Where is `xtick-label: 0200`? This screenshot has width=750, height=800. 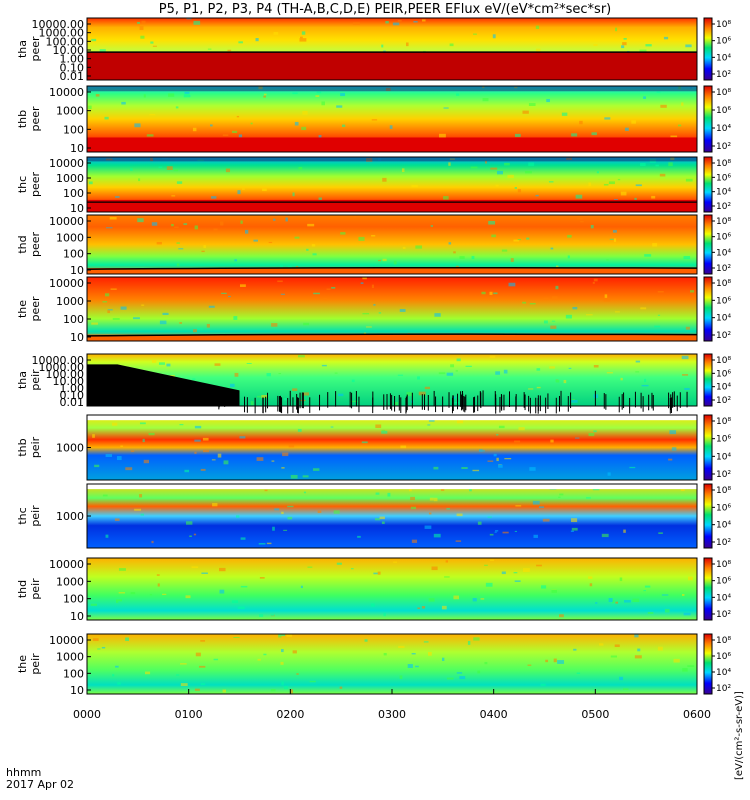 xtick-label: 0200 is located at coordinates (290, 714).